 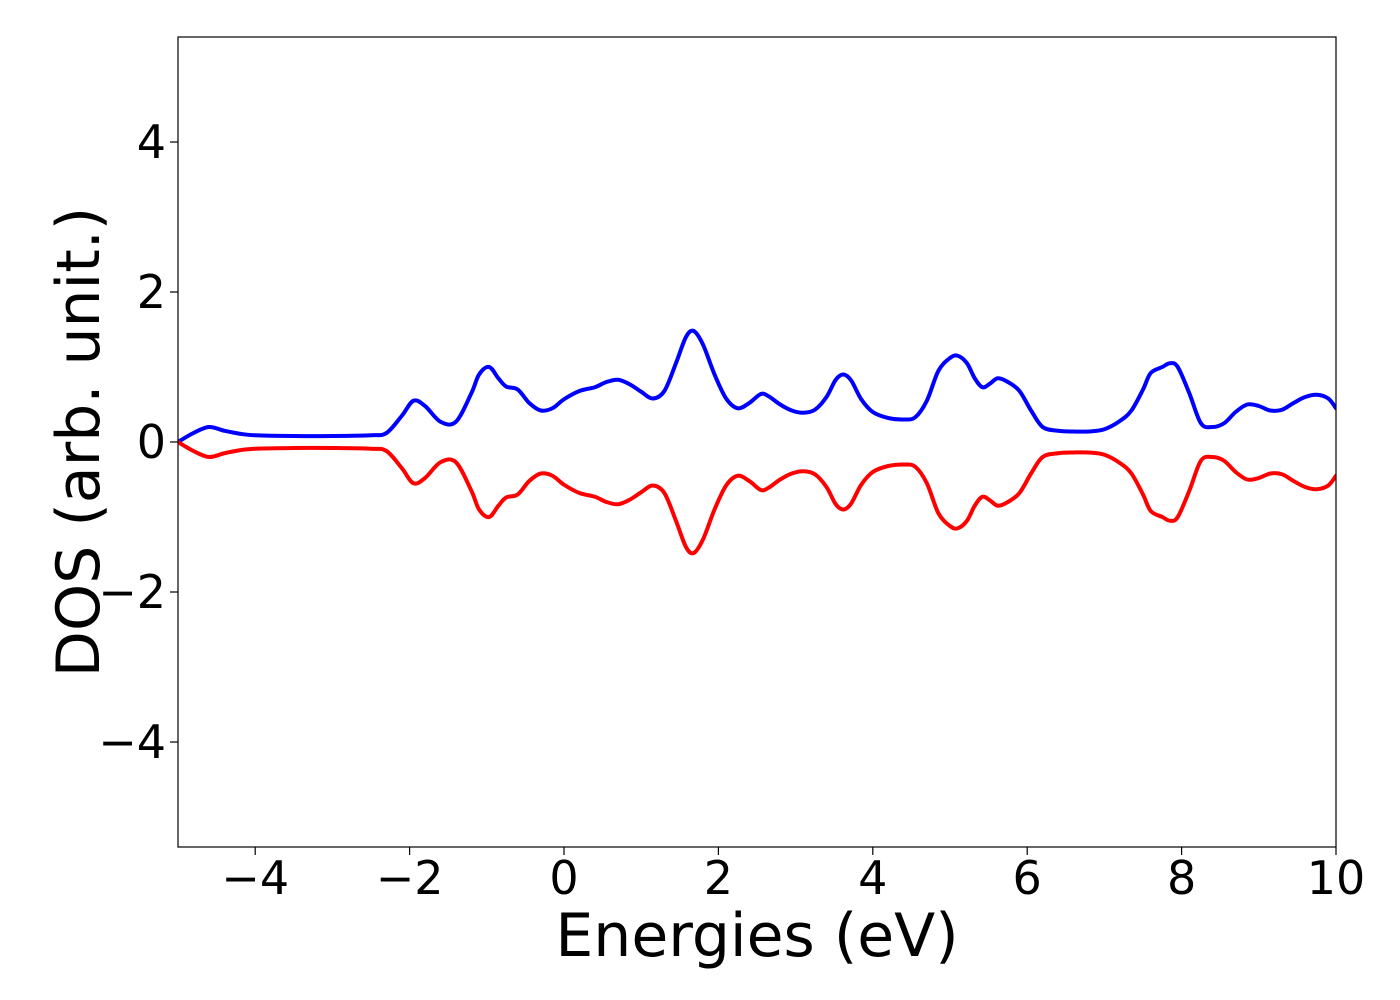 I want to click on x-tick-label: 4, so click(x=872, y=878).